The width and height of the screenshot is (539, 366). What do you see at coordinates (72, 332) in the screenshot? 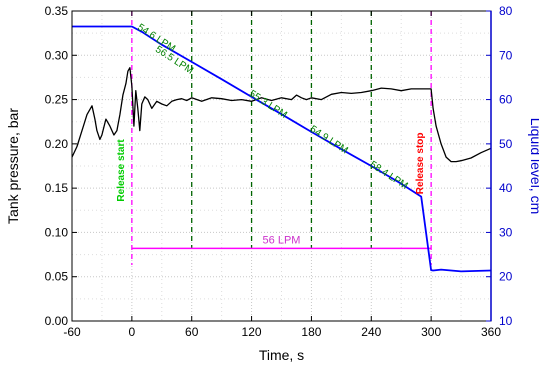
I see `x-tick-label: -60` at bounding box center [72, 332].